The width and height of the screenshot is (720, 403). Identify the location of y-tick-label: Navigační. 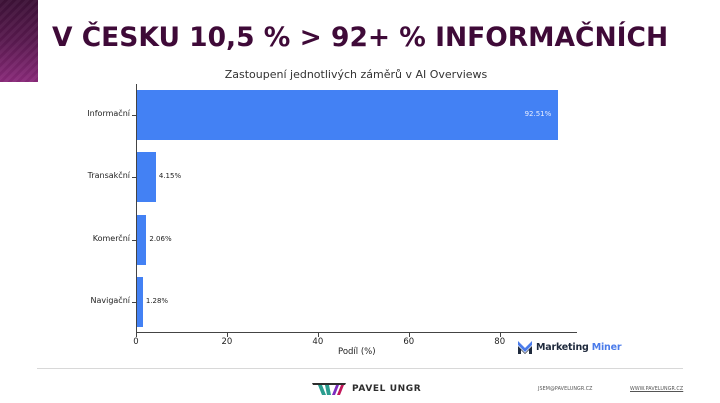
(110, 300).